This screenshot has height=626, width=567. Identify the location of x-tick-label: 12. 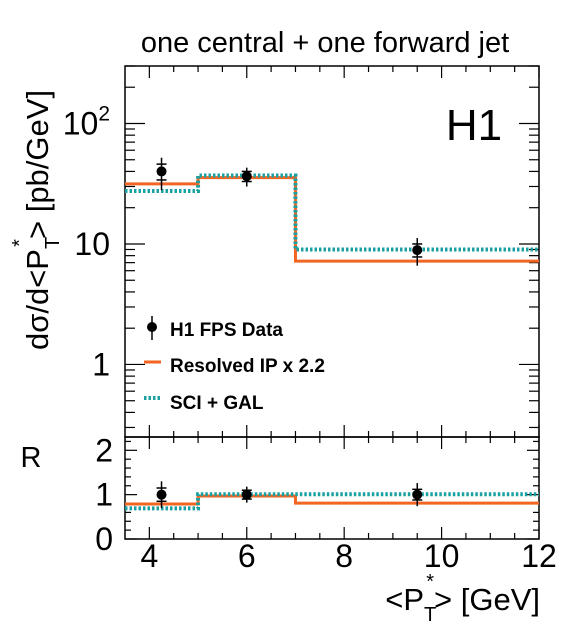
(539, 556).